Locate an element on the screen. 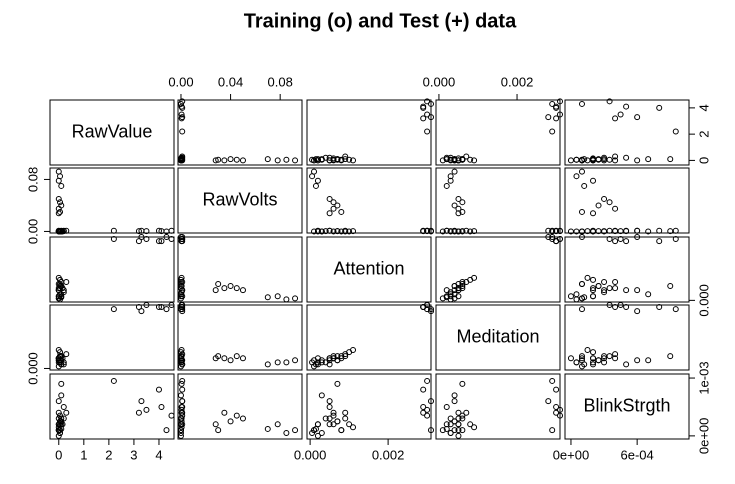 The width and height of the screenshot is (735, 484). x-tick-label: 1 is located at coordinates (83, 454).